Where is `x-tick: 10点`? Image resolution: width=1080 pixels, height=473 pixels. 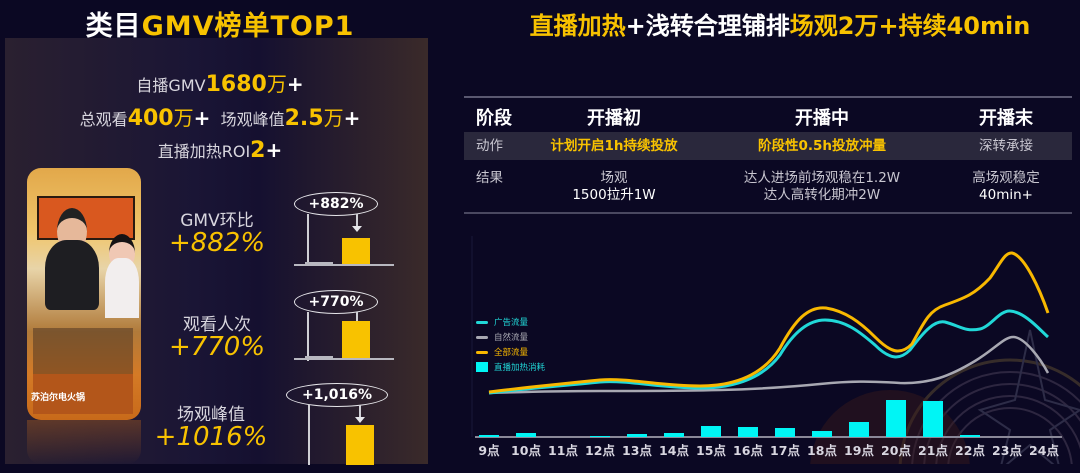
x-tick: 10点 is located at coordinates (526, 450).